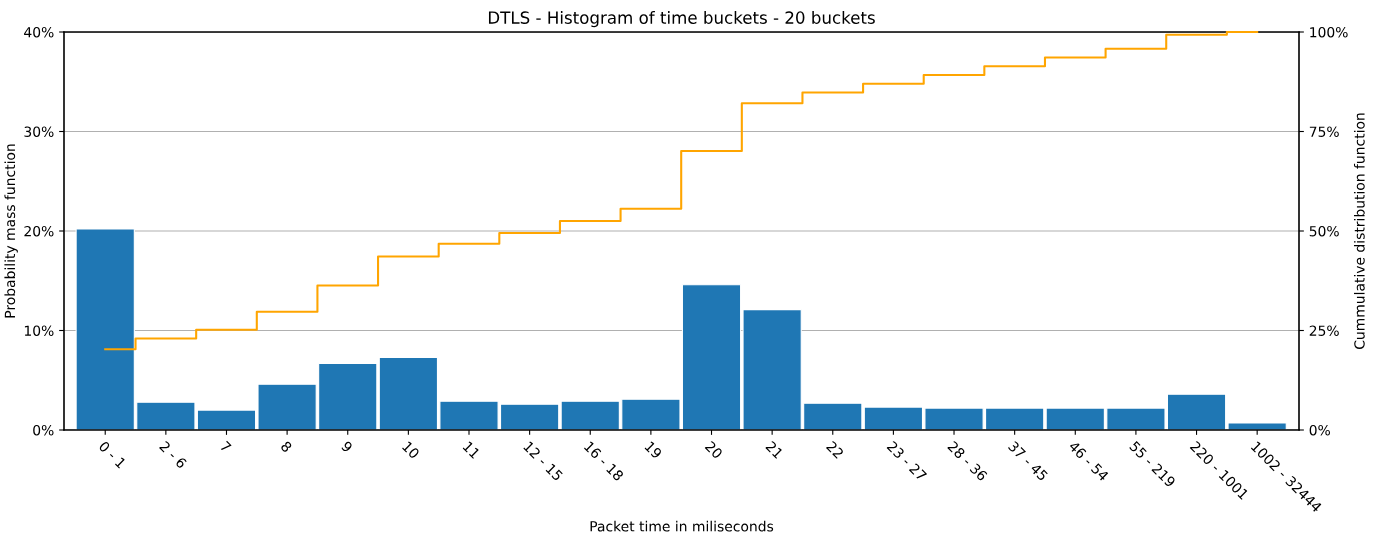 Image resolution: width=1377 pixels, height=540 pixels. I want to click on x-tick-label: 22, so click(835, 449).